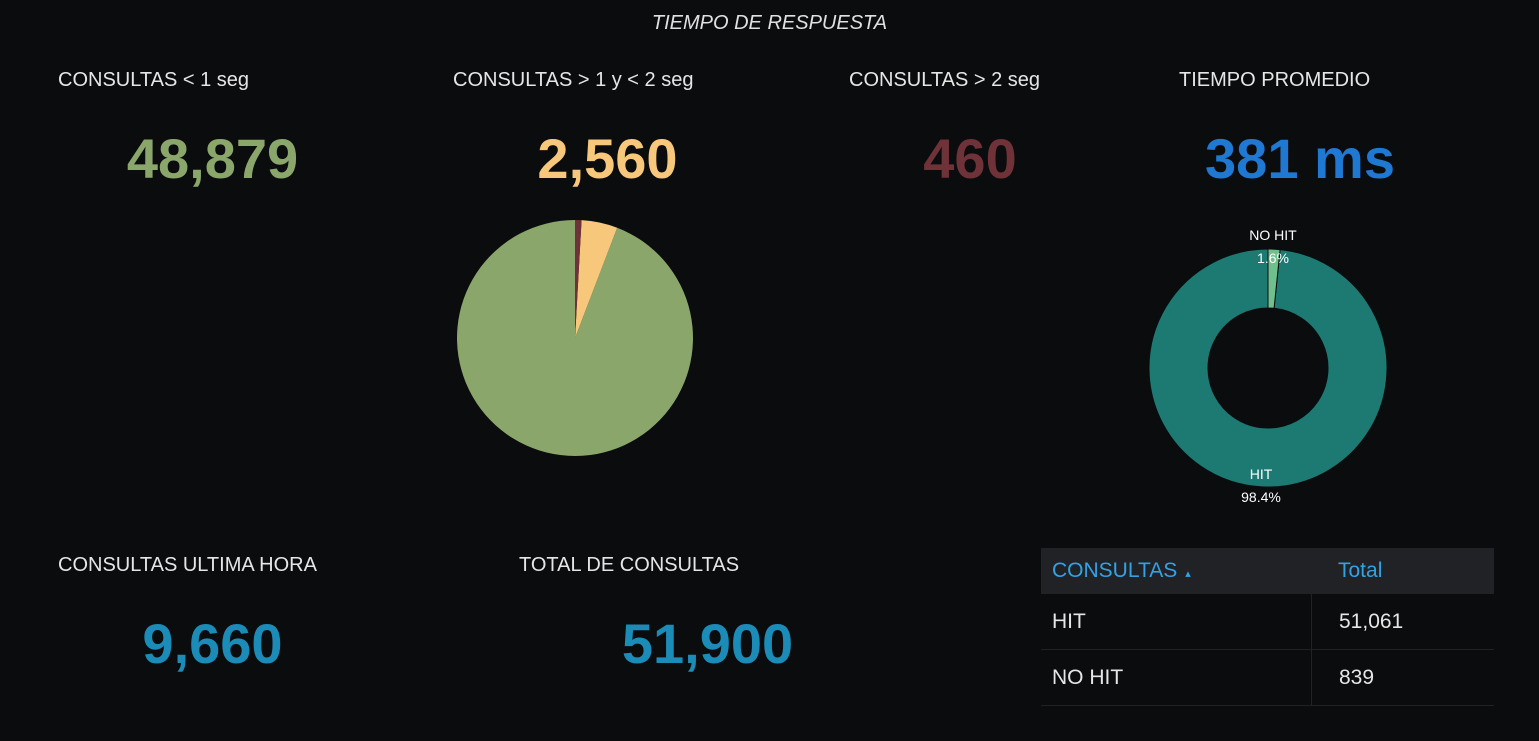  I want to click on table-header: CONSULTAS ▴ Total, so click(1267, 571).